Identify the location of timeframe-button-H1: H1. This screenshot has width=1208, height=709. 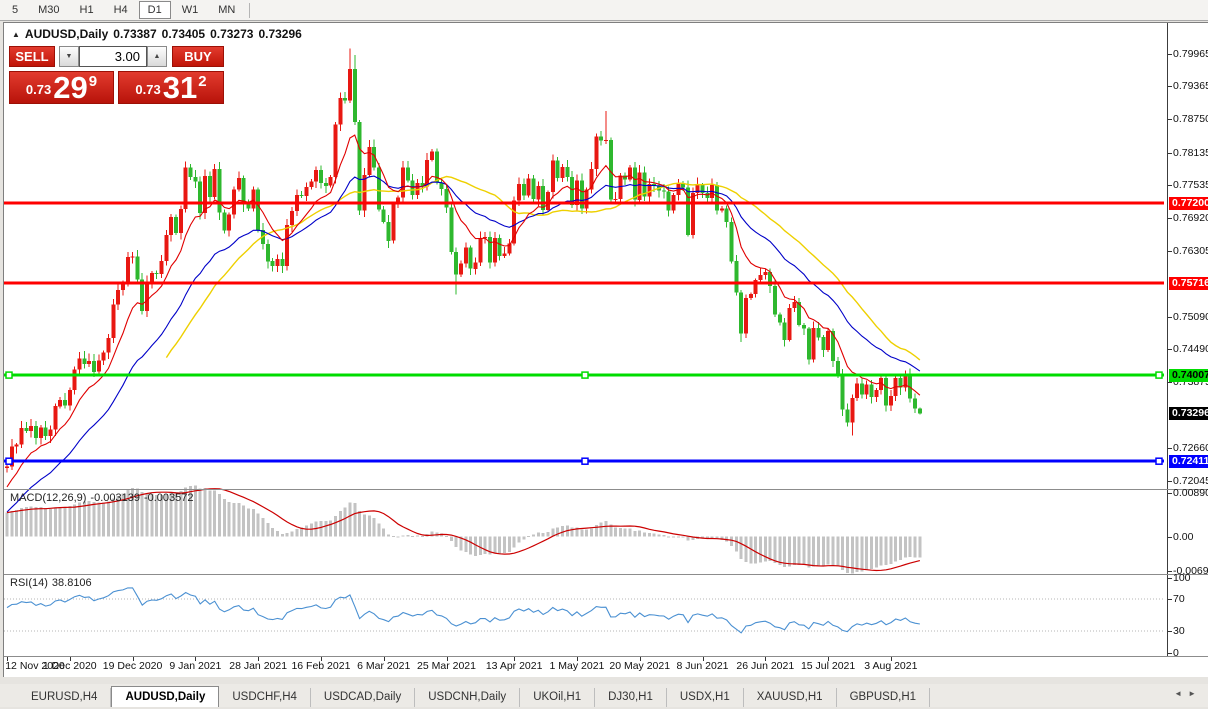
(86, 10).